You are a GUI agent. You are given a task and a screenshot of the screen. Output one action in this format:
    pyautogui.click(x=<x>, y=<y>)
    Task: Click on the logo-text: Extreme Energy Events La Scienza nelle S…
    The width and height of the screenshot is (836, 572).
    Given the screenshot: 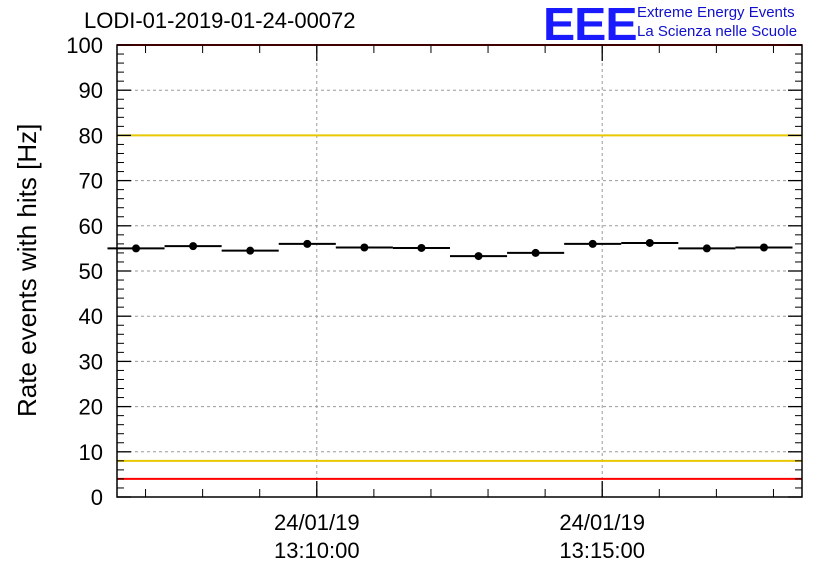 What is the action you would take?
    pyautogui.click(x=717, y=22)
    